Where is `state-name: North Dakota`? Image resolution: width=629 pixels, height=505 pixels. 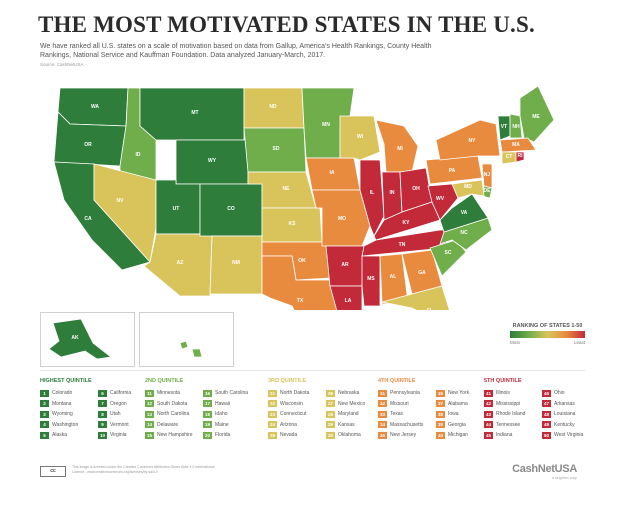
state-name: North Dakota is located at coordinates (295, 393).